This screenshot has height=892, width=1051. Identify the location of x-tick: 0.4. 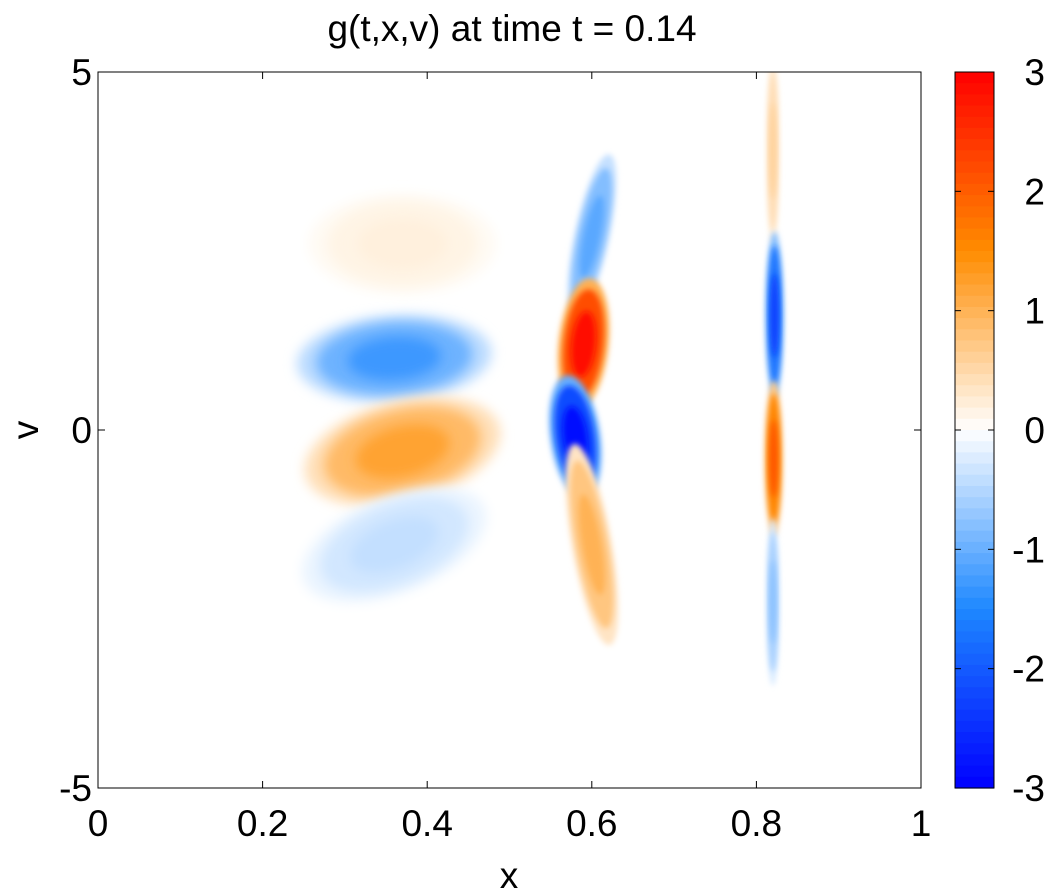
(427, 458).